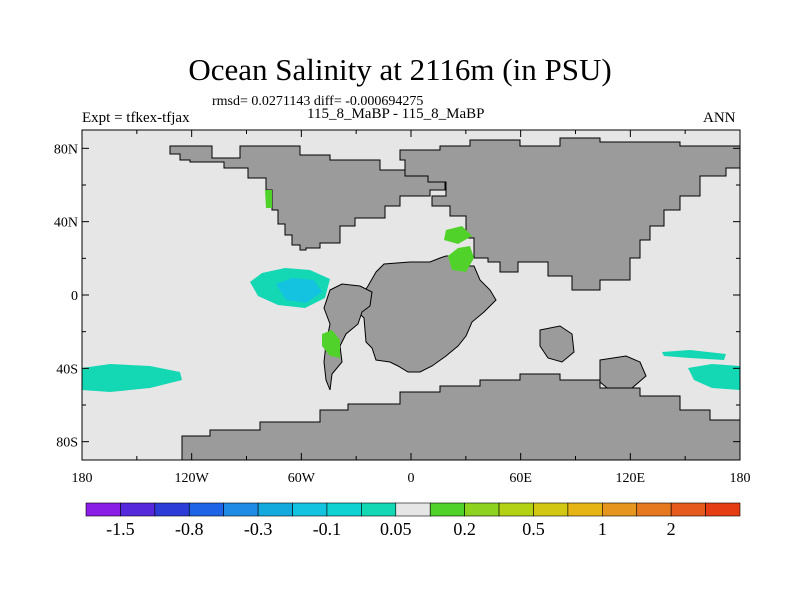 This screenshot has height=600, width=800. What do you see at coordinates (67, 443) in the screenshot?
I see `y-tick-label: 80S` at bounding box center [67, 443].